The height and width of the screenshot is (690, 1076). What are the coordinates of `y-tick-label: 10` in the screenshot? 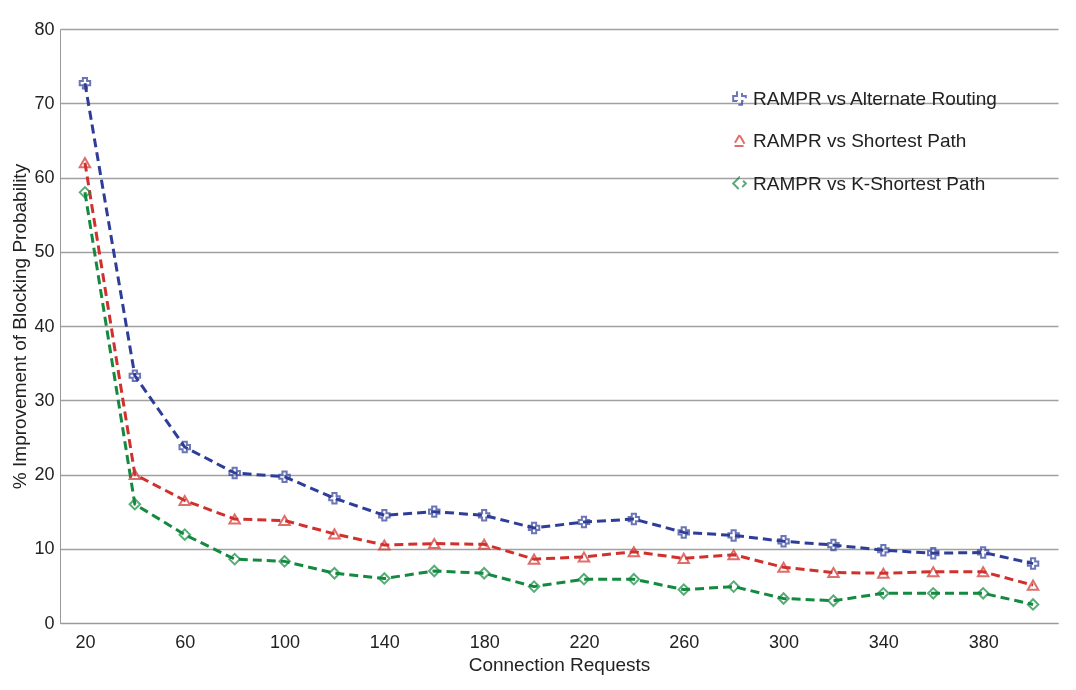 It's located at (44, 548).